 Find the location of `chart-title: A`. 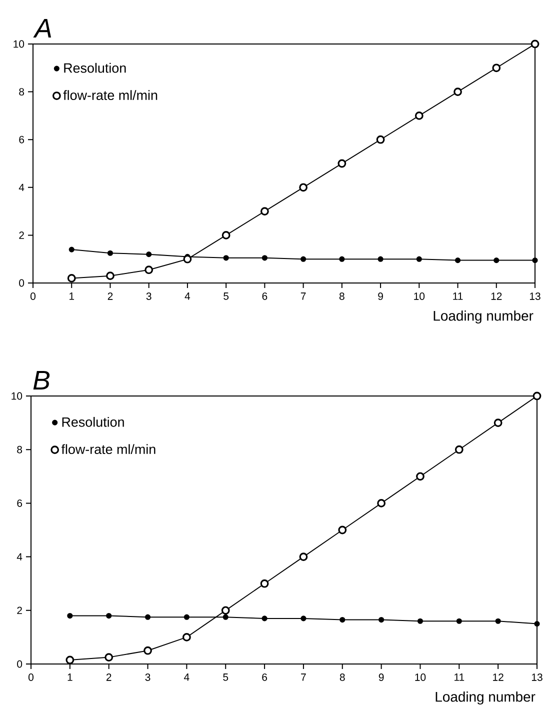

chart-title: A is located at coordinates (42, 28).